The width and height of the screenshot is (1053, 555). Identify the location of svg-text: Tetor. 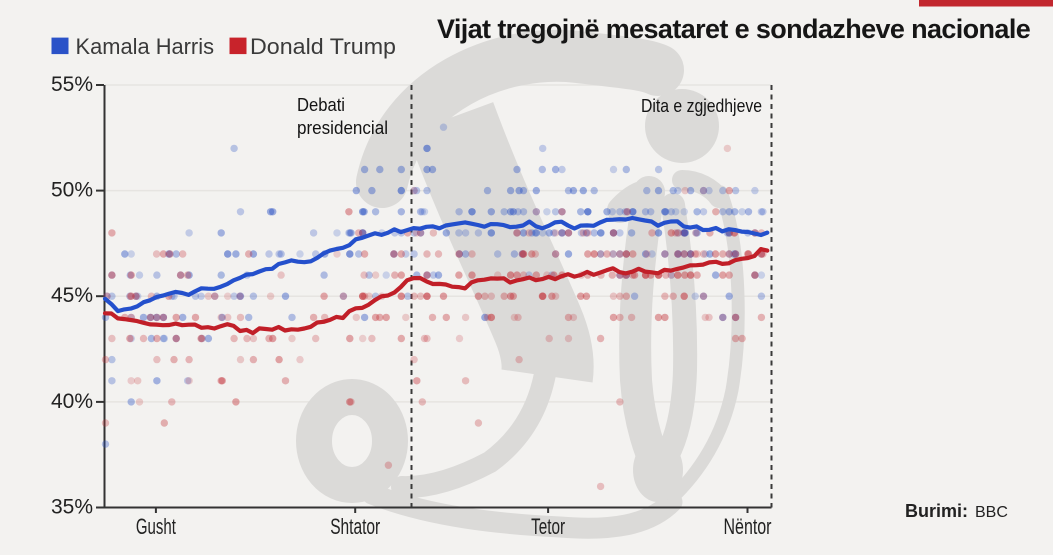
(548, 526).